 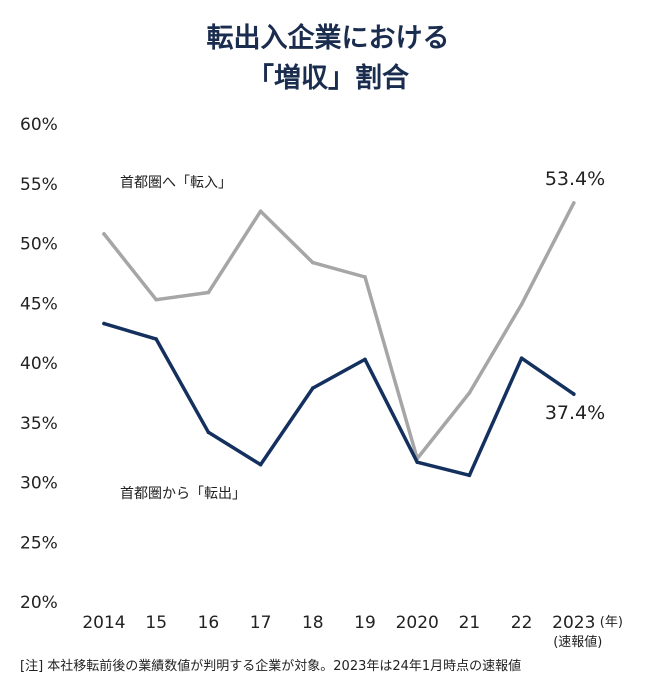 I want to click on x-tick-label: 21, so click(x=470, y=623).